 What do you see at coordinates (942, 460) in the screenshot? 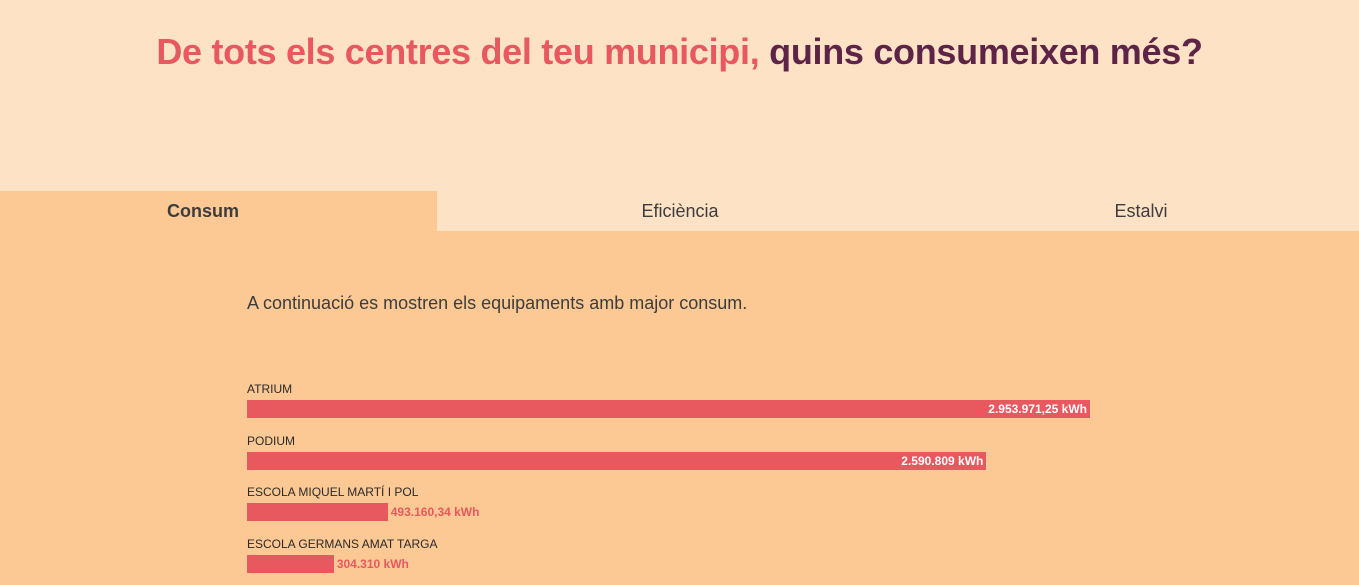
I see `bar-value-label: 2.590.809 kWh` at bounding box center [942, 460].